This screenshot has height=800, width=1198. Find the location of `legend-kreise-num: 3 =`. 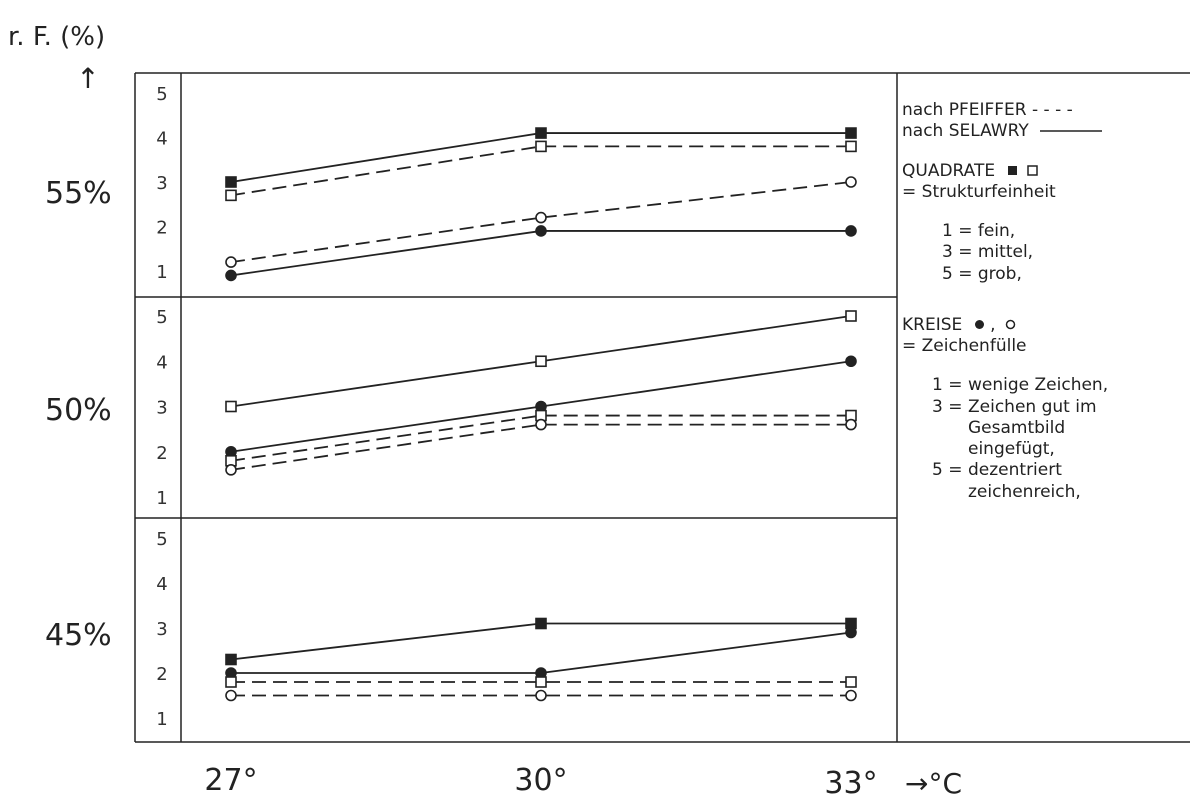

legend-kreise-num: 3 = is located at coordinates (947, 406).